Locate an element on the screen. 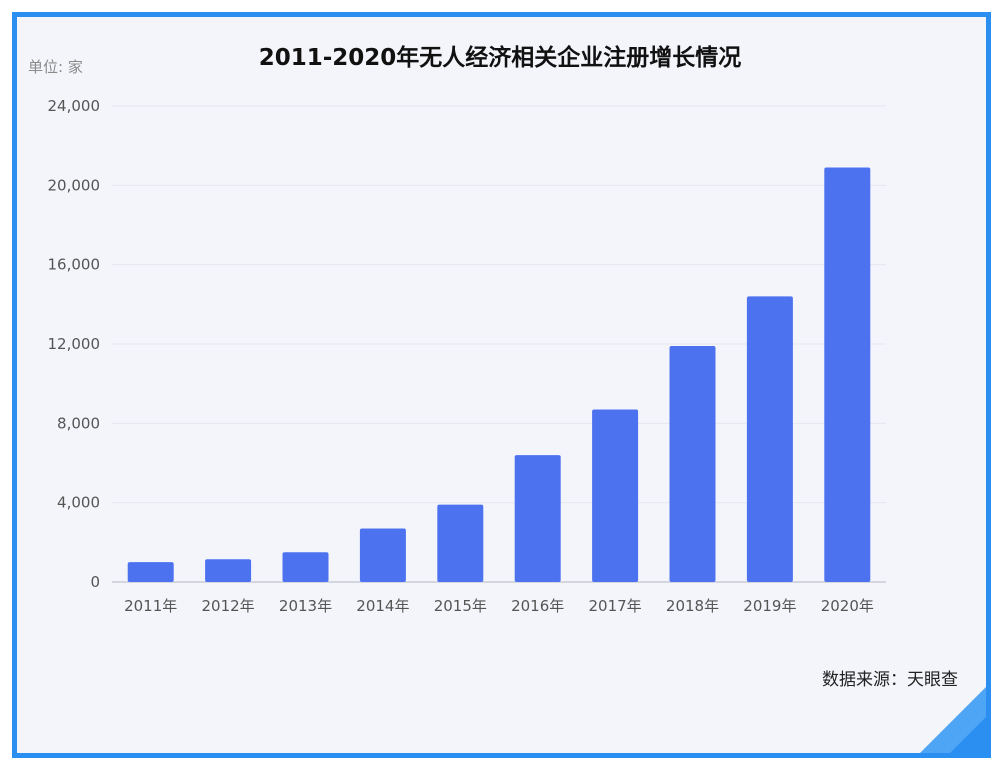 The width and height of the screenshot is (1000, 766). x-tick-label: 2017年 is located at coordinates (615, 606).